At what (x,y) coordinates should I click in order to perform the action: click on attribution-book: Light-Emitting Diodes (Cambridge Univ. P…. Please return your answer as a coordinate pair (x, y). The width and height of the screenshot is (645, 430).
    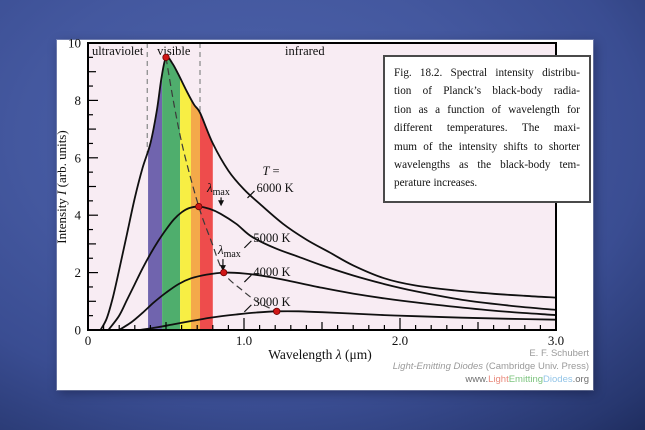
    Looking at the image, I should click on (490, 366).